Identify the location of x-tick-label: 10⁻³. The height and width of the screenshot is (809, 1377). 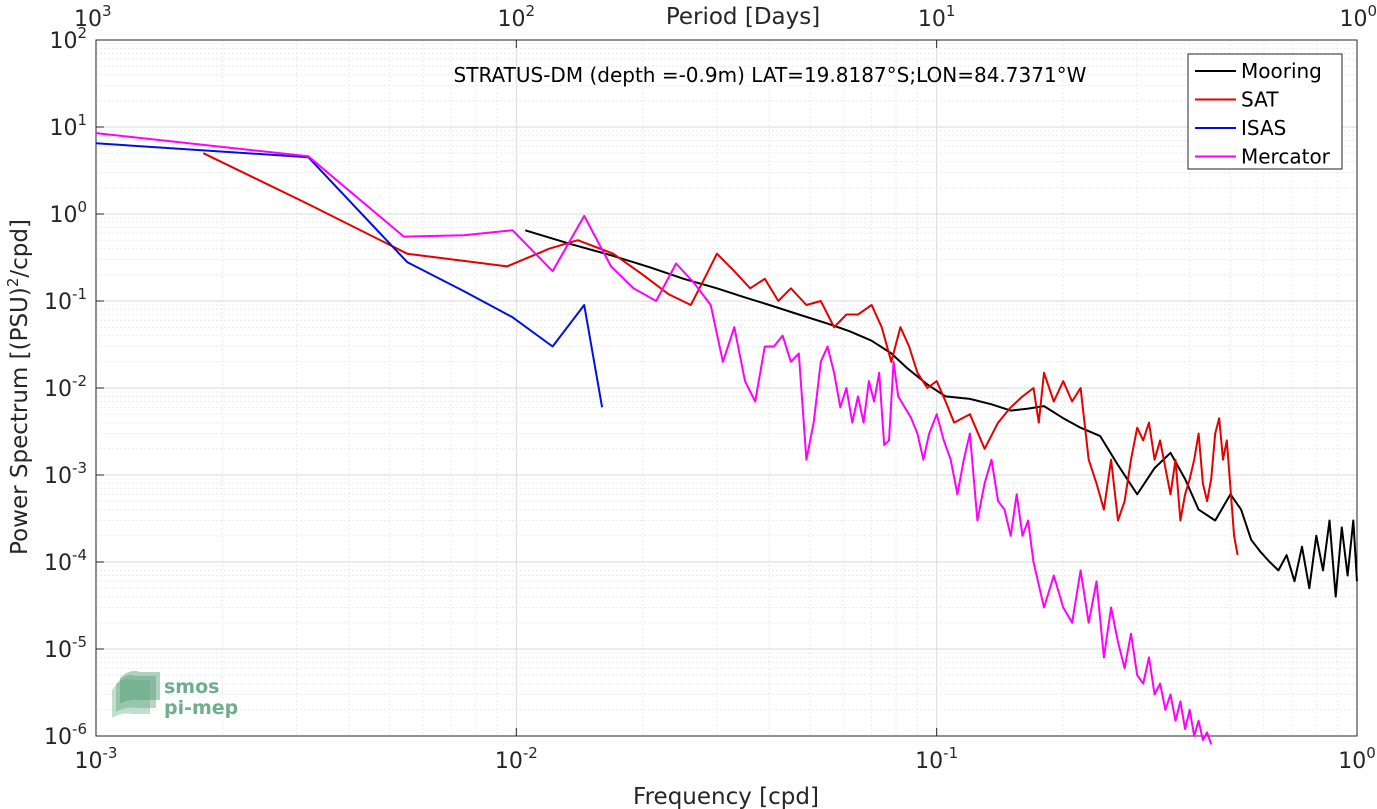
(96, 759).